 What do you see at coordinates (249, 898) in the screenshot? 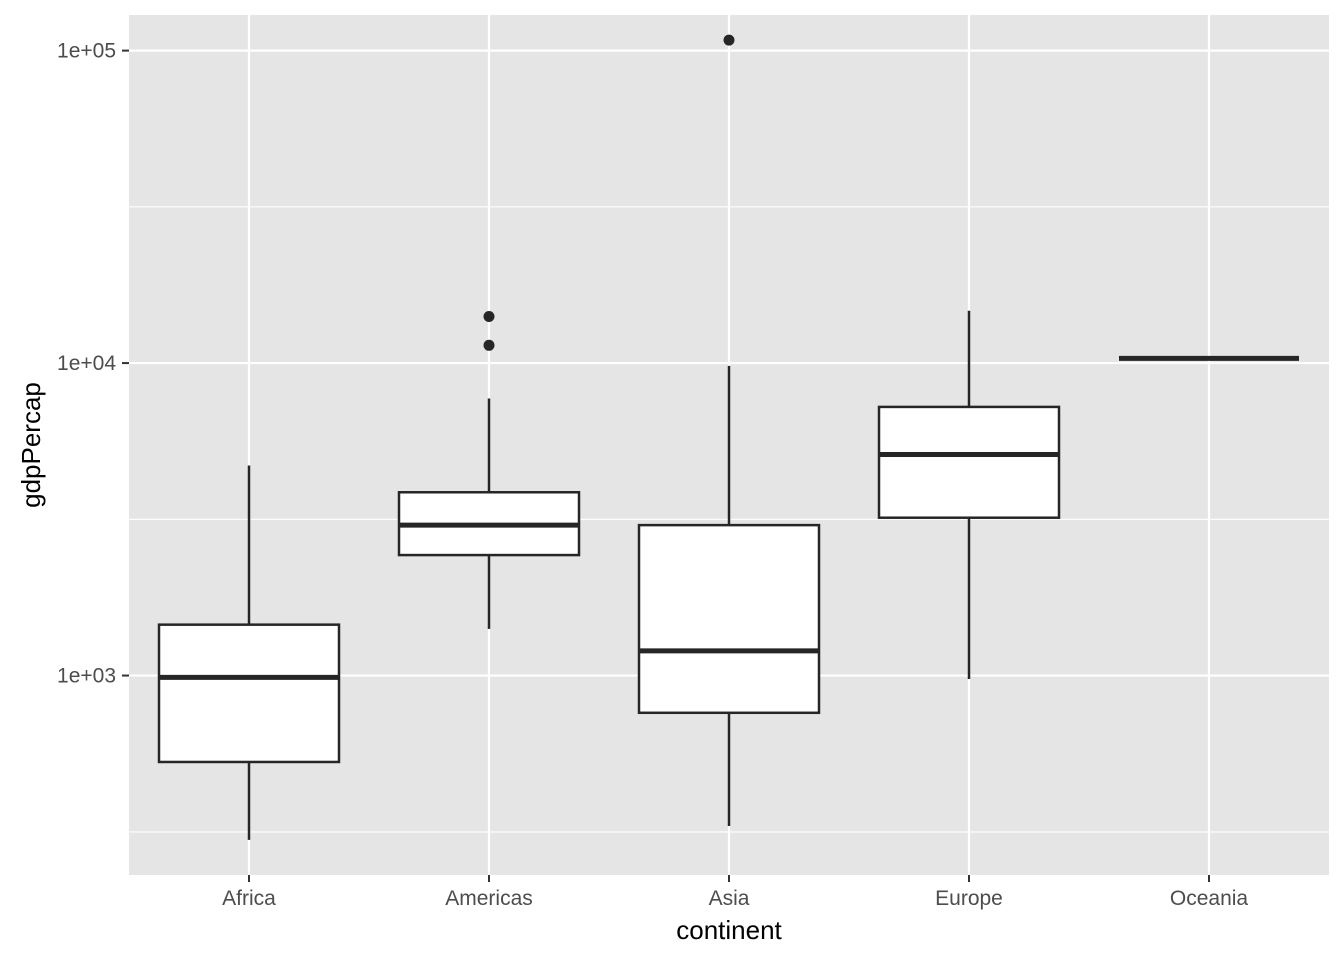
I see `x-tick-label: Africa` at bounding box center [249, 898].